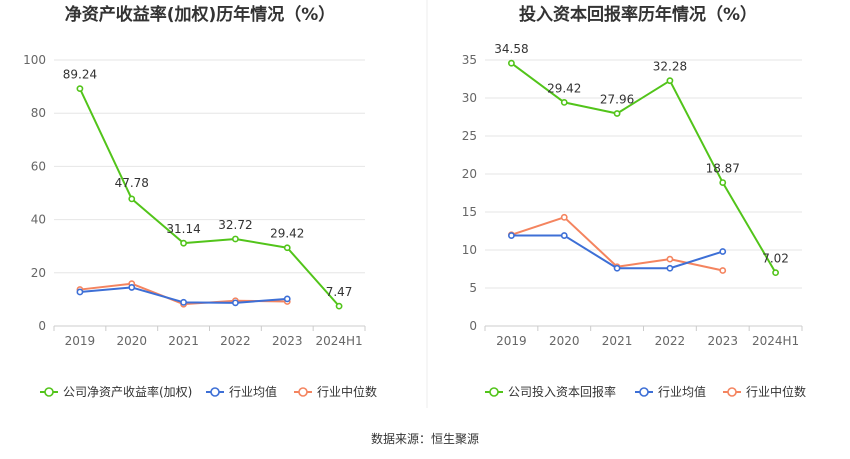 This screenshot has height=459, width=850. What do you see at coordinates (34, 60) in the screenshot?
I see `y-tick-label: 100` at bounding box center [34, 60].